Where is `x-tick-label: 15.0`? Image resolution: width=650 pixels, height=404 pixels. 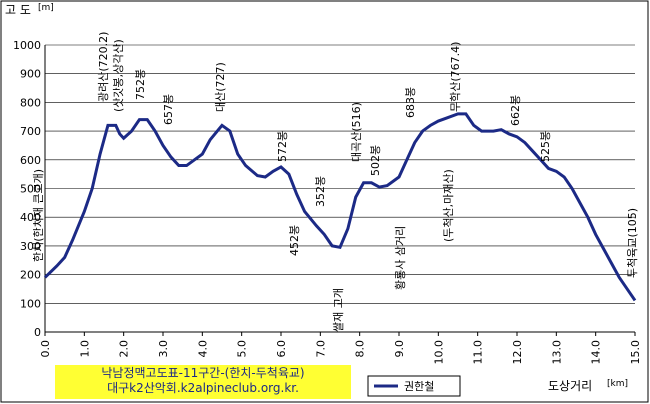 x-tick-label: 15.0 is located at coordinates (635, 352).